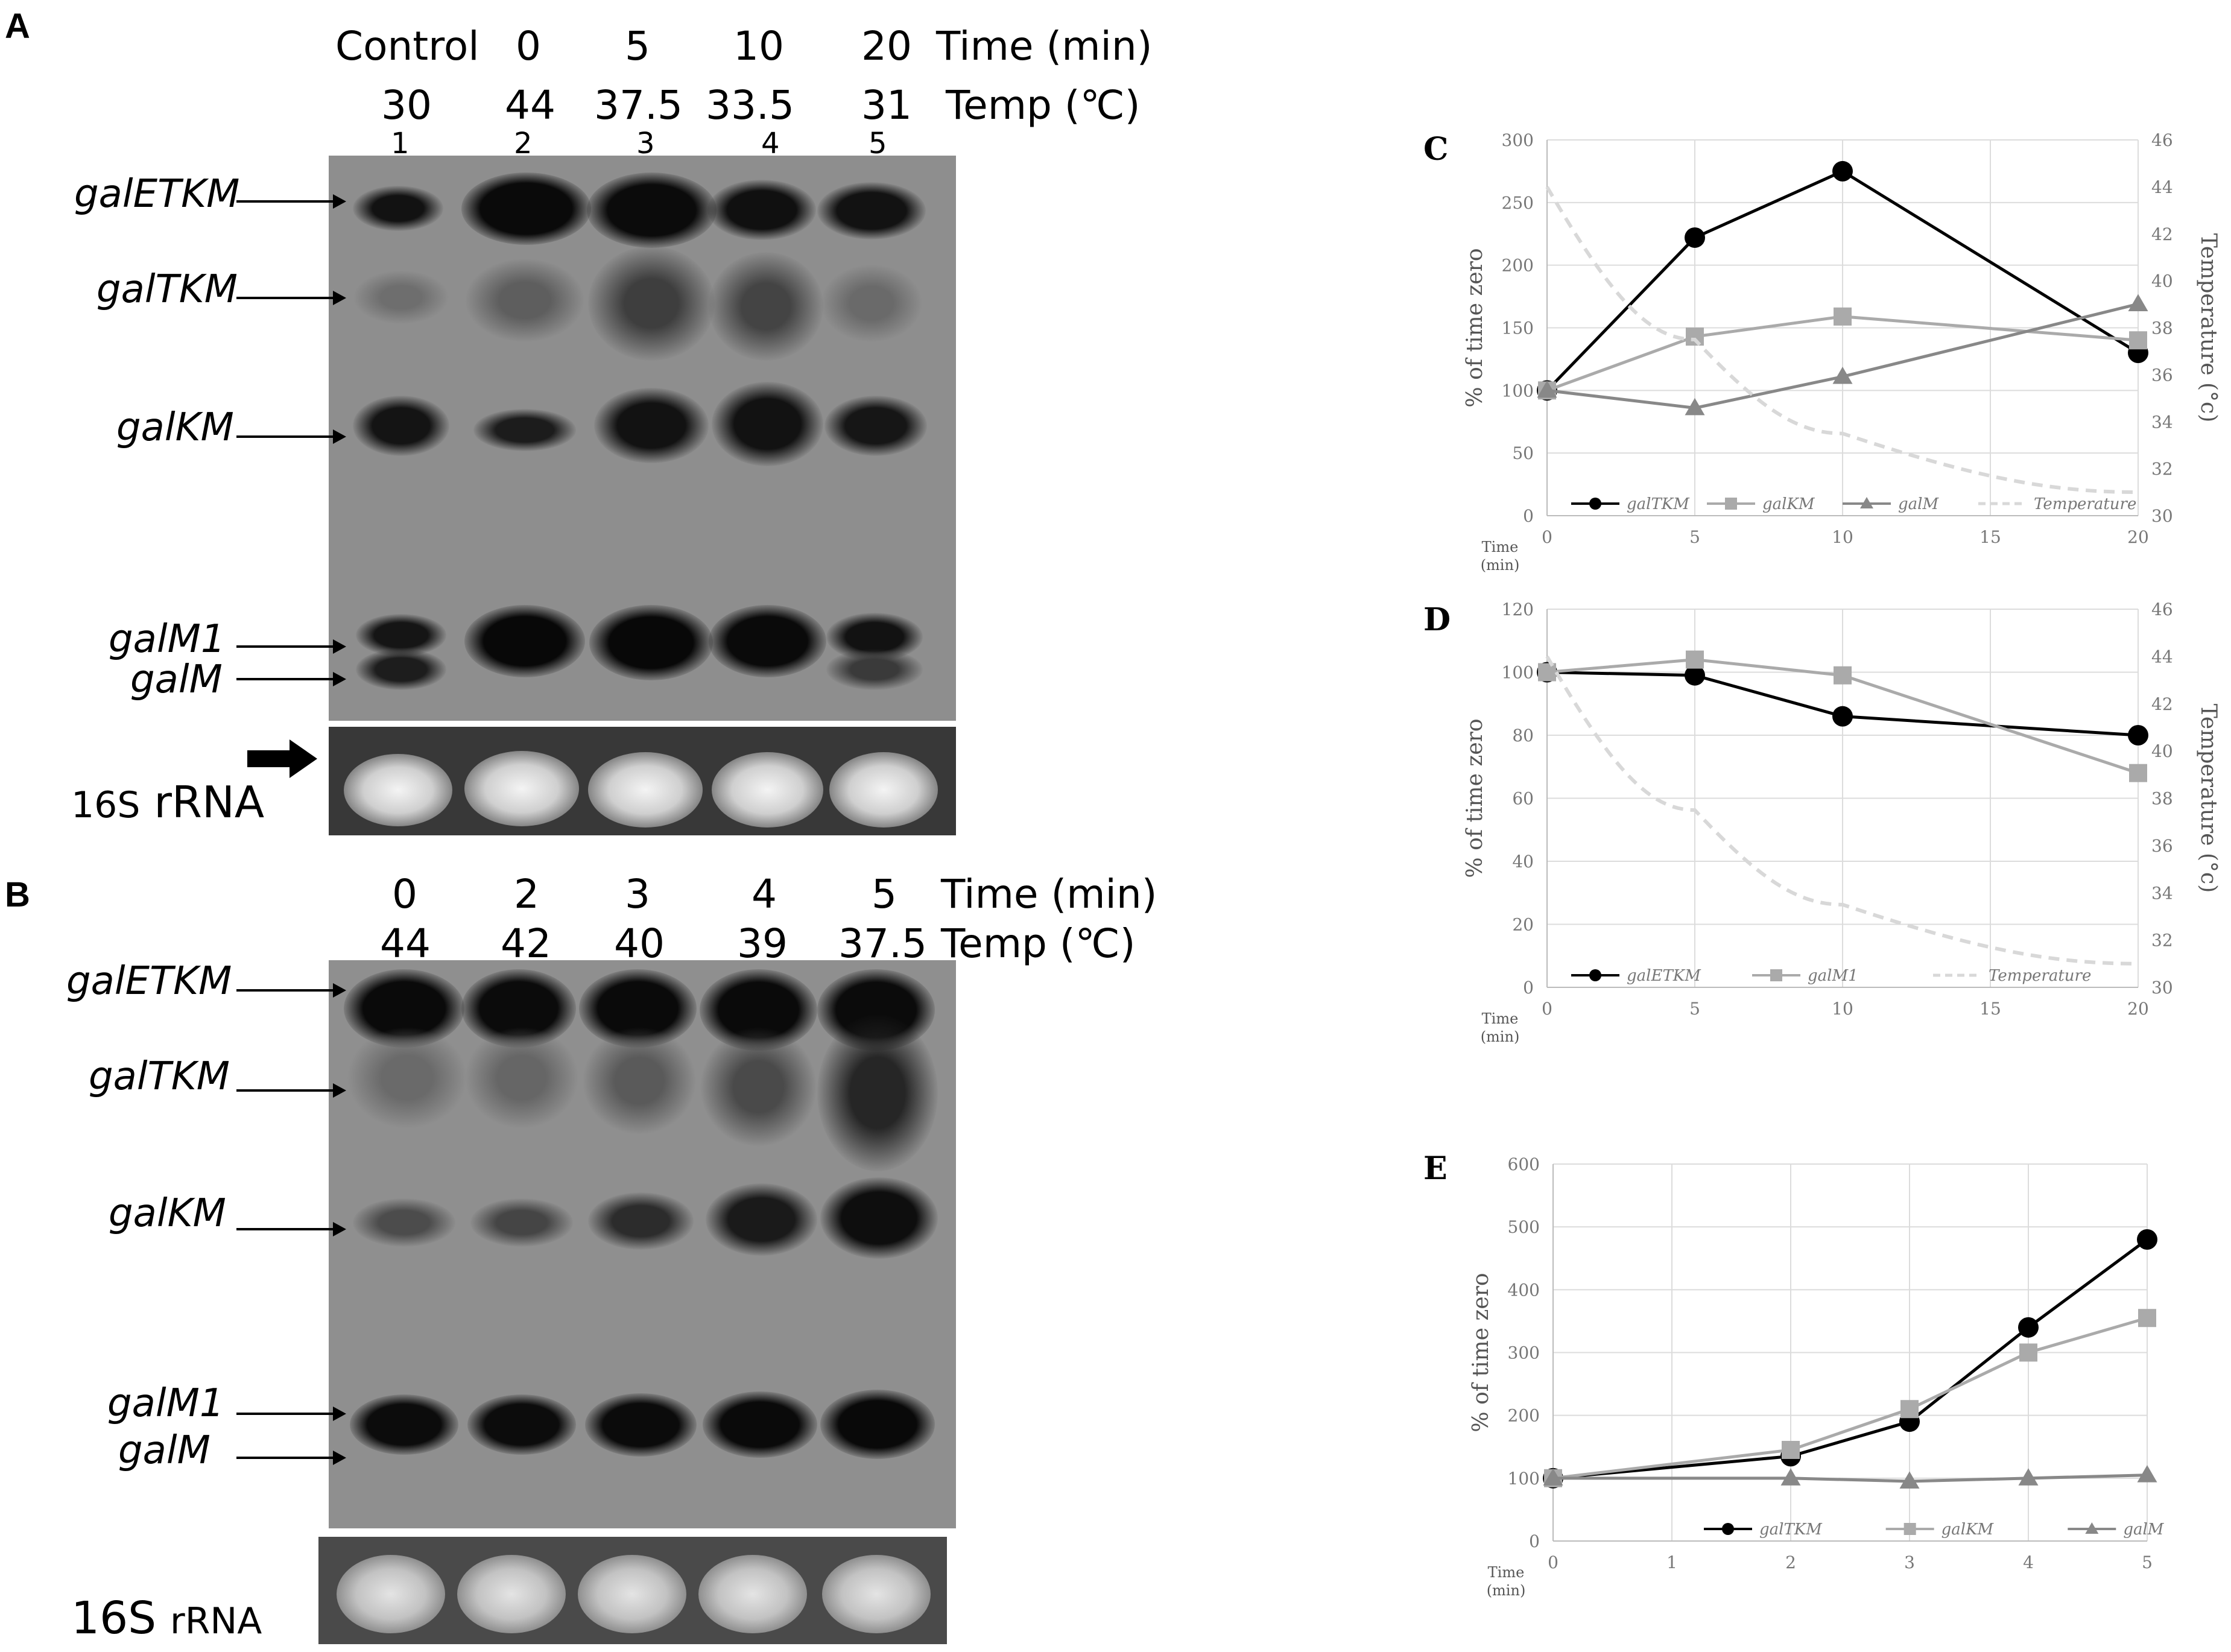 The width and height of the screenshot is (2231, 1652). Describe the element at coordinates (1475, 798) in the screenshot. I see `y-axis-label: % of time zero` at that location.